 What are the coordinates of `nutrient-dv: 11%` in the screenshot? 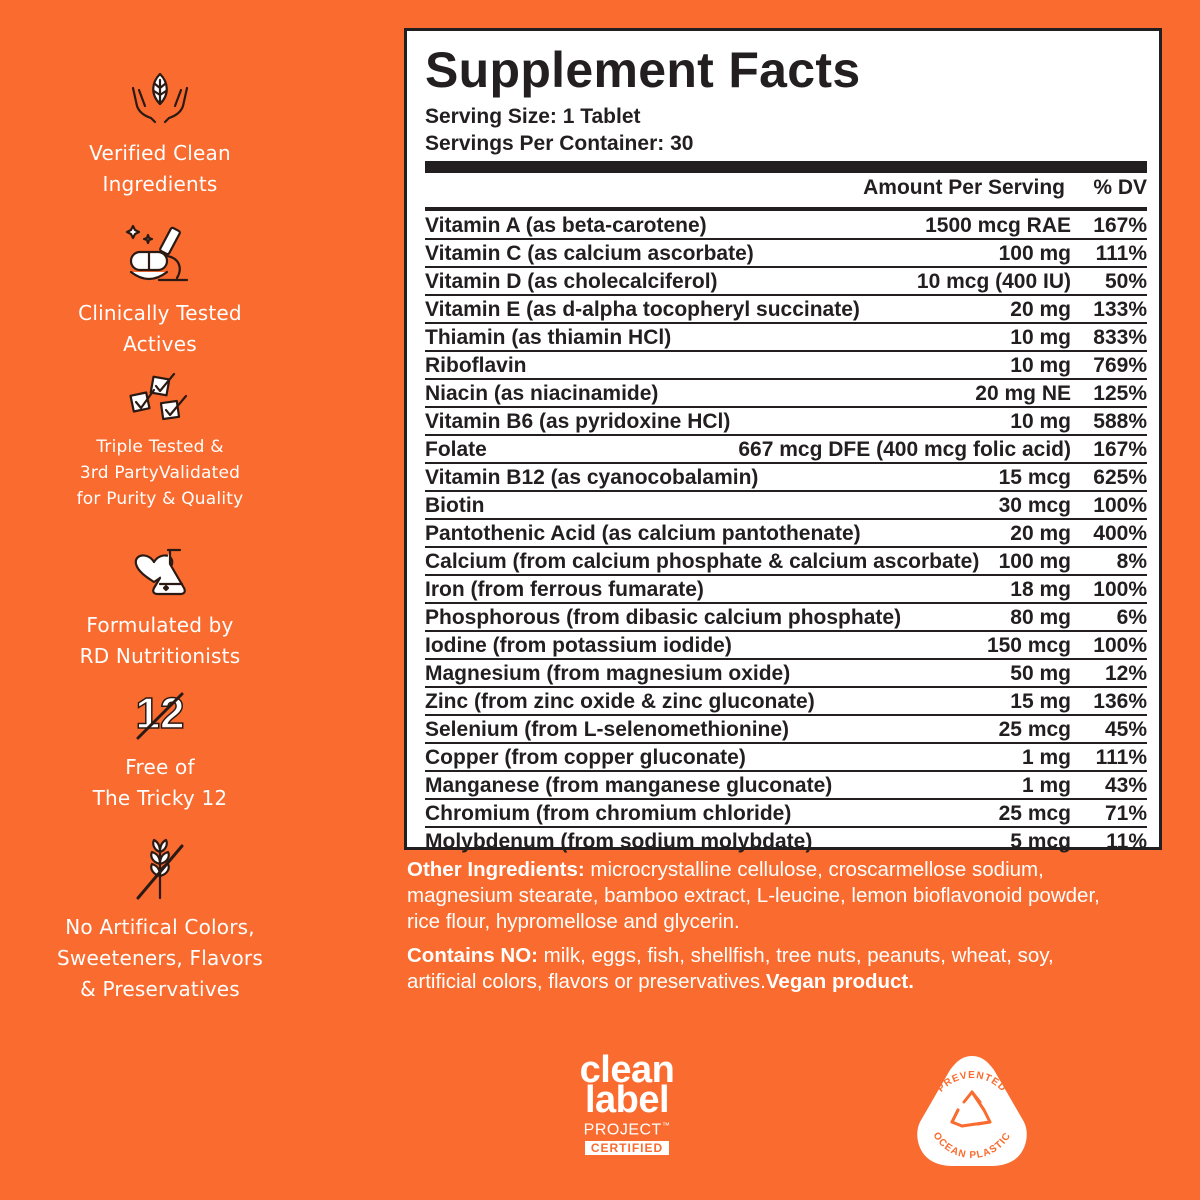 It's located at (1126, 841).